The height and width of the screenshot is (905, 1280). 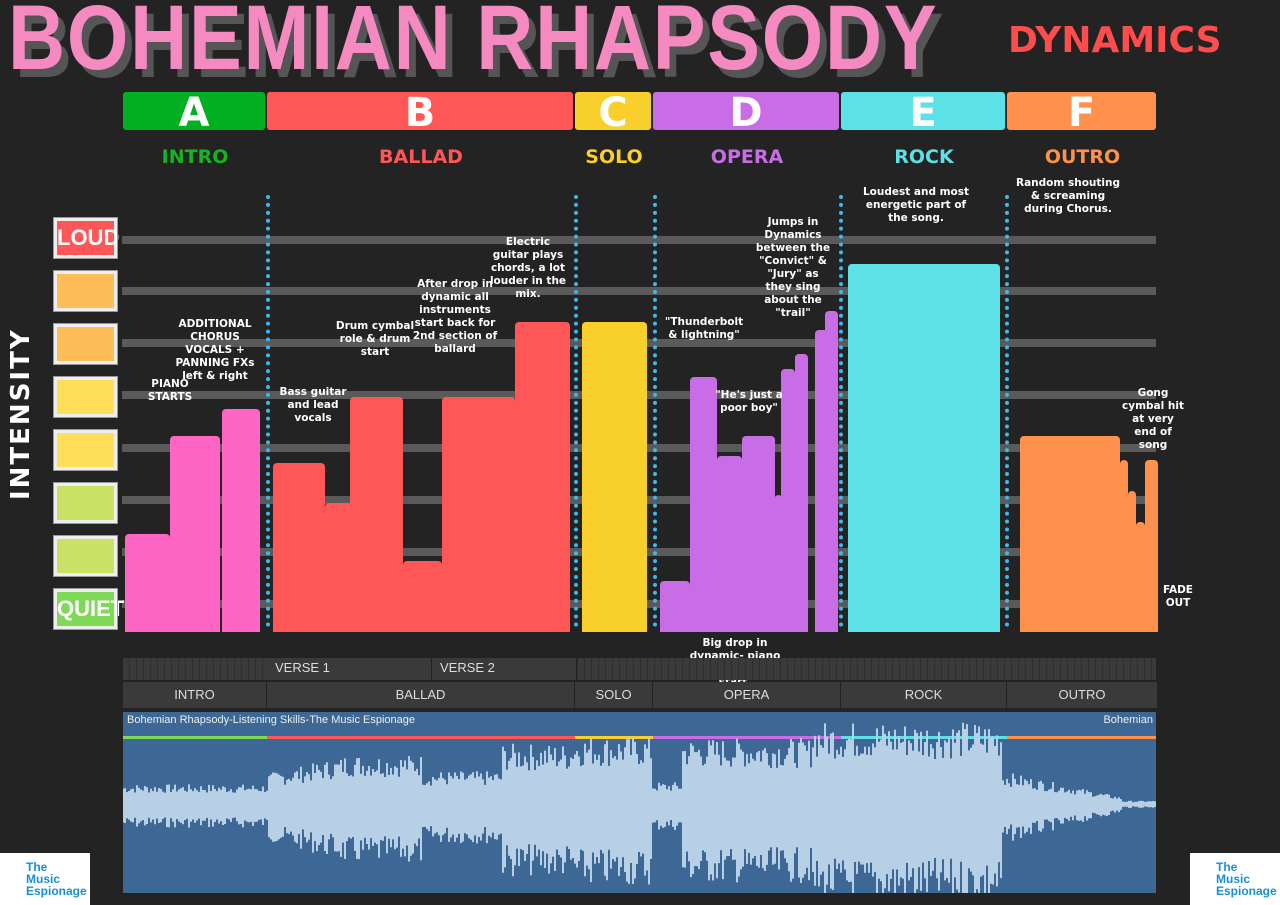 I want to click on verse-marker: VERSE 2, so click(x=504, y=669).